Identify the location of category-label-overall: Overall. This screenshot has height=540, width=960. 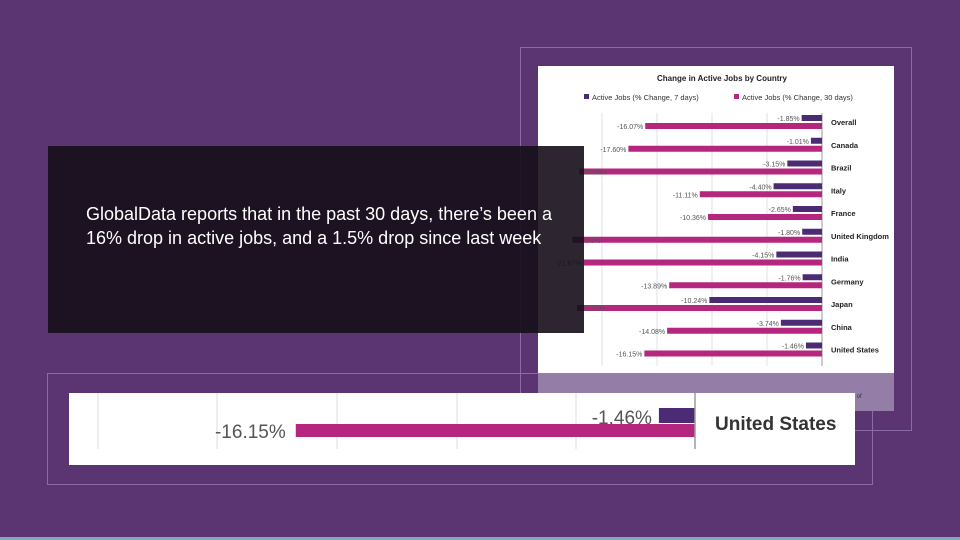
(843, 122).